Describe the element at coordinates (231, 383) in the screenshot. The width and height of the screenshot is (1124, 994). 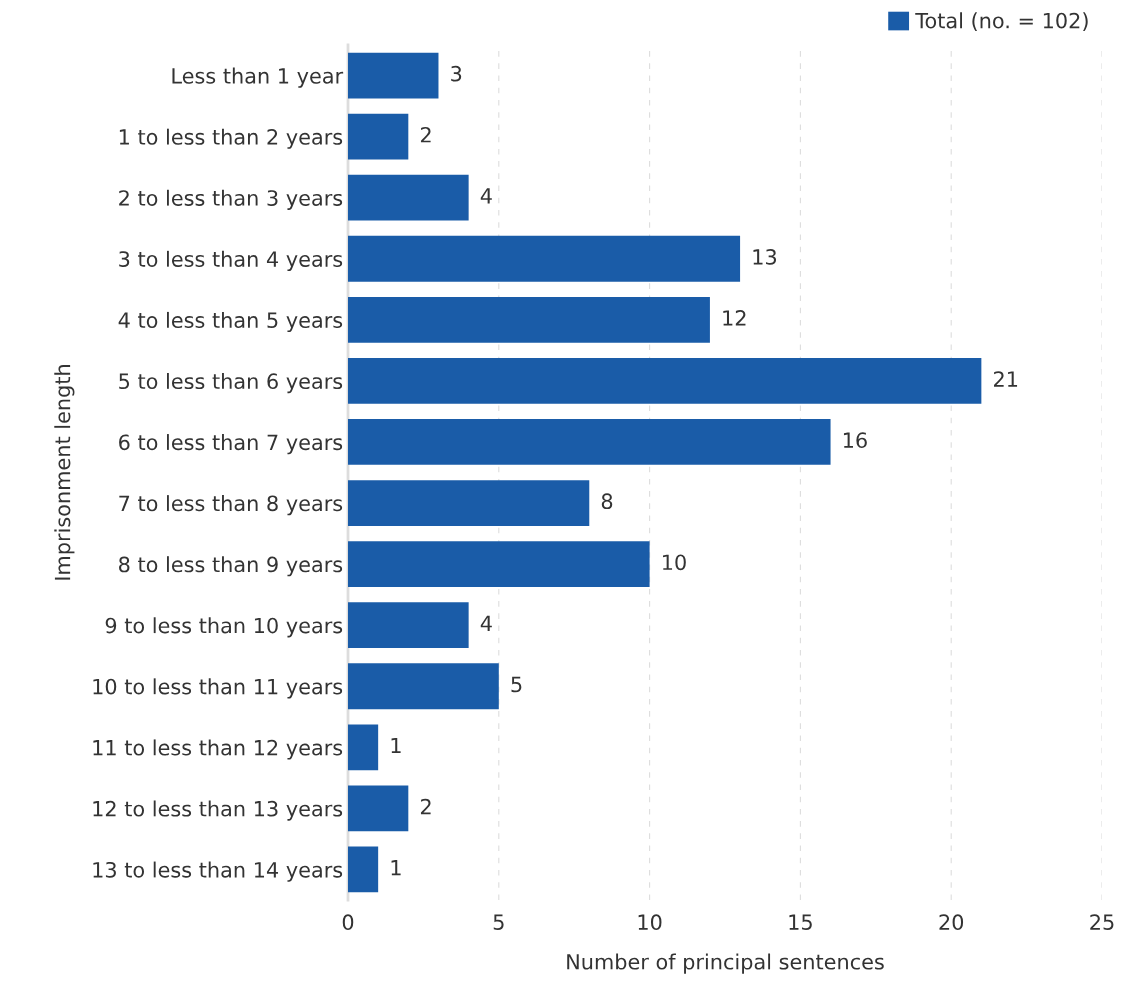
I see `y-tick-label: 5 to less than 6 years` at that location.